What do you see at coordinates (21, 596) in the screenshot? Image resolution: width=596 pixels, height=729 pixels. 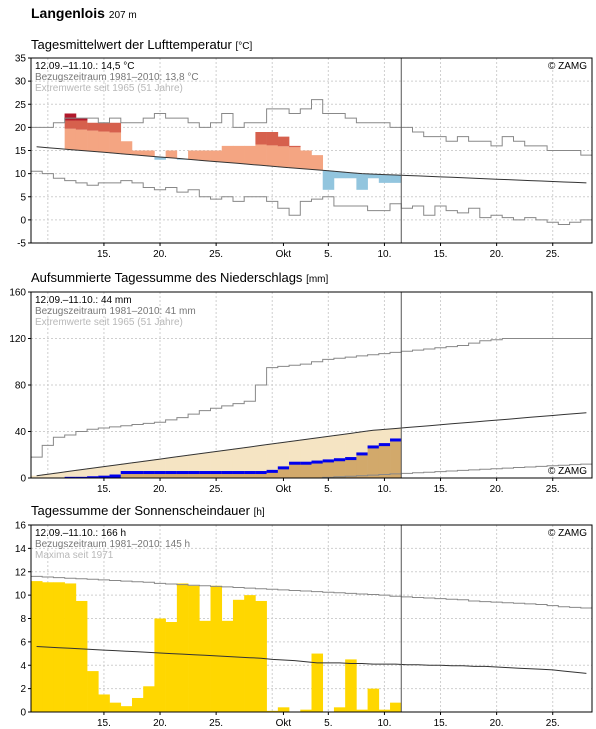 I see `y-tick-label: 10` at bounding box center [21, 596].